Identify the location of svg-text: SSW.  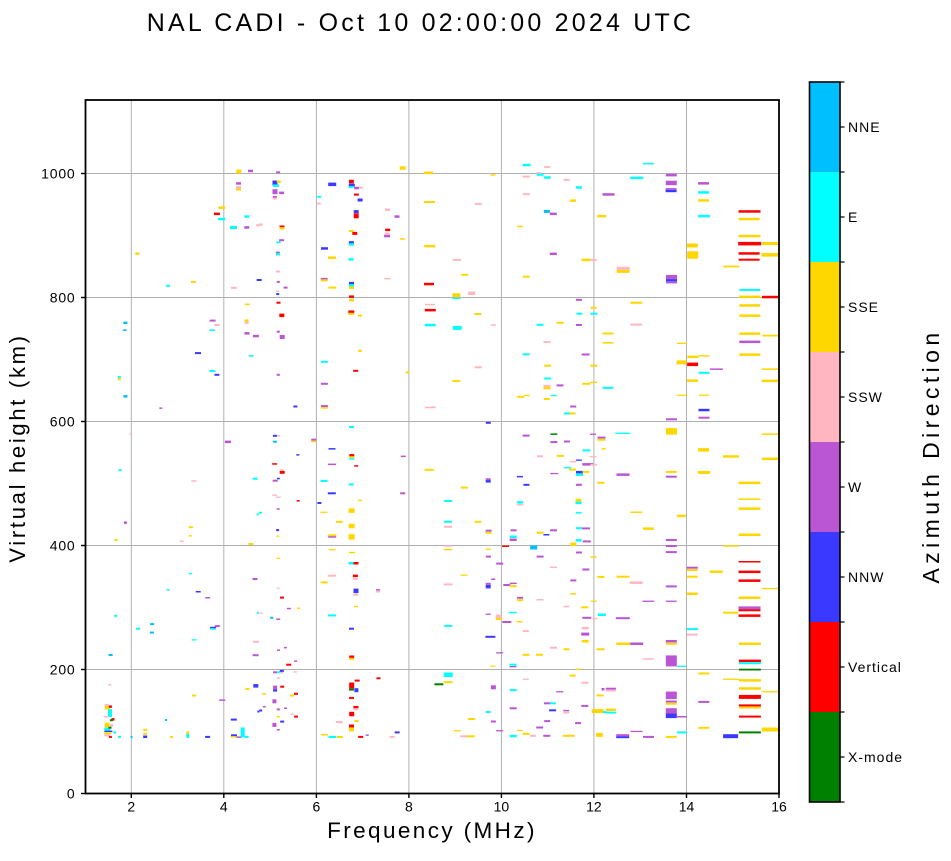
(865, 397).